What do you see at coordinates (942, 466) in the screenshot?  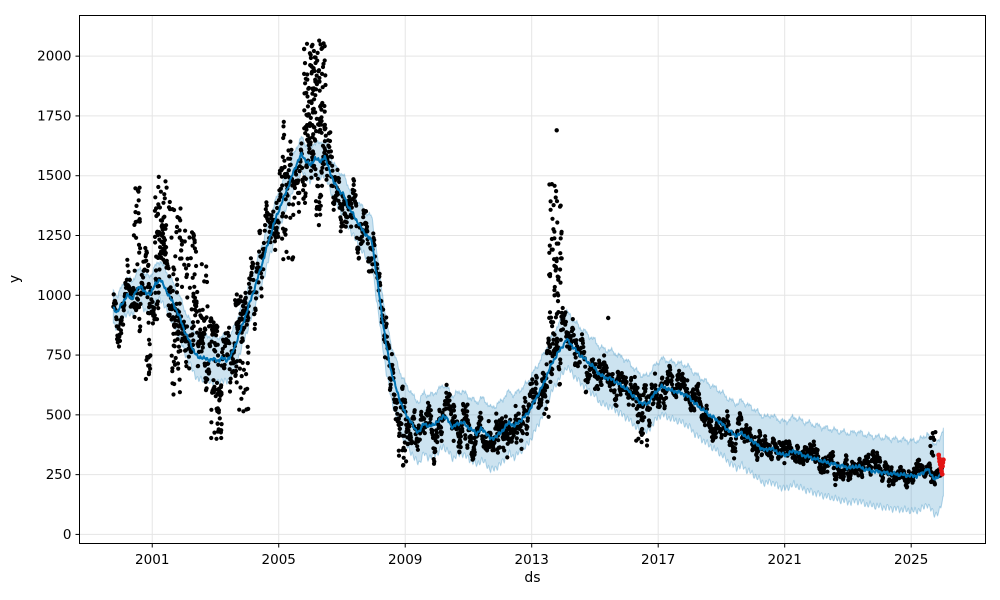 I see `anomaly-point` at bounding box center [942, 466].